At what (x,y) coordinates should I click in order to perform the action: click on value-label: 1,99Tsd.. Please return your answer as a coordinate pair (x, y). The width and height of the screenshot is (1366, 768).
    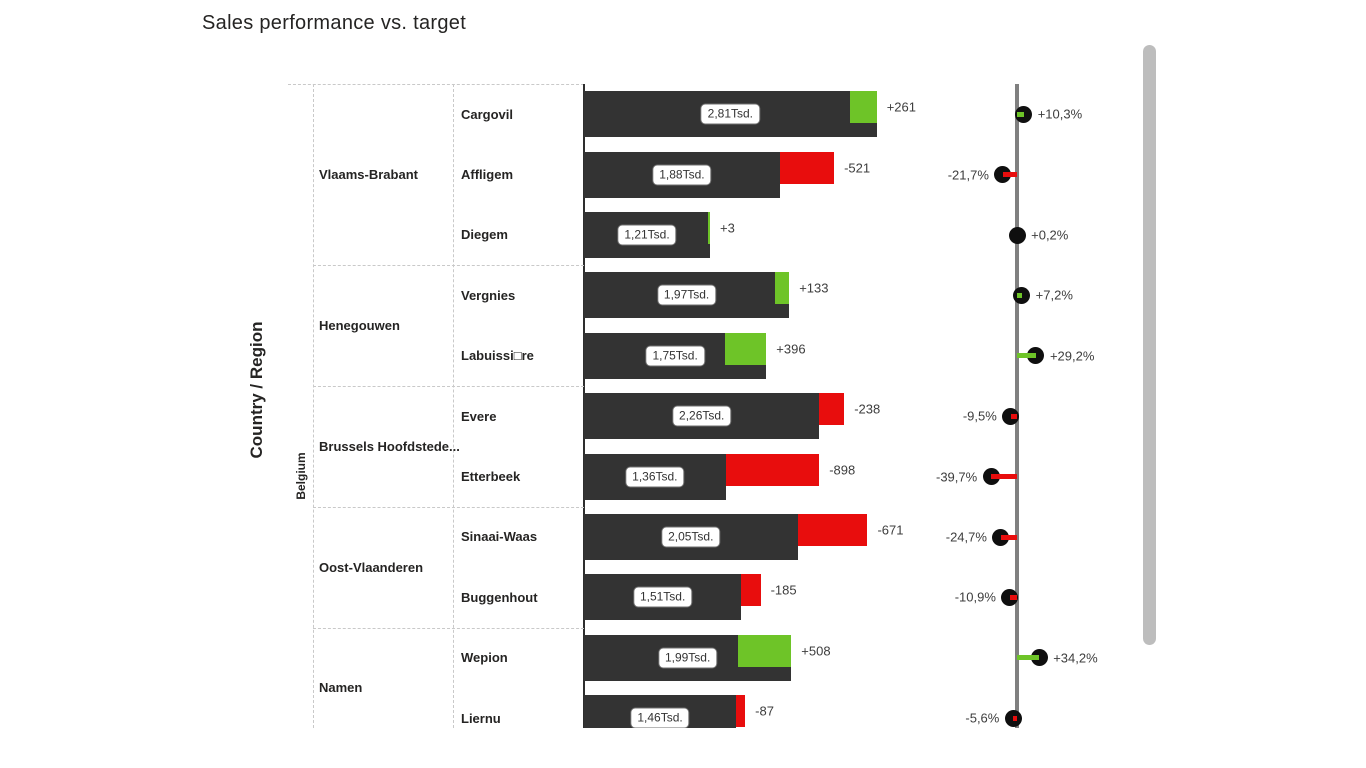
    Looking at the image, I should click on (687, 658).